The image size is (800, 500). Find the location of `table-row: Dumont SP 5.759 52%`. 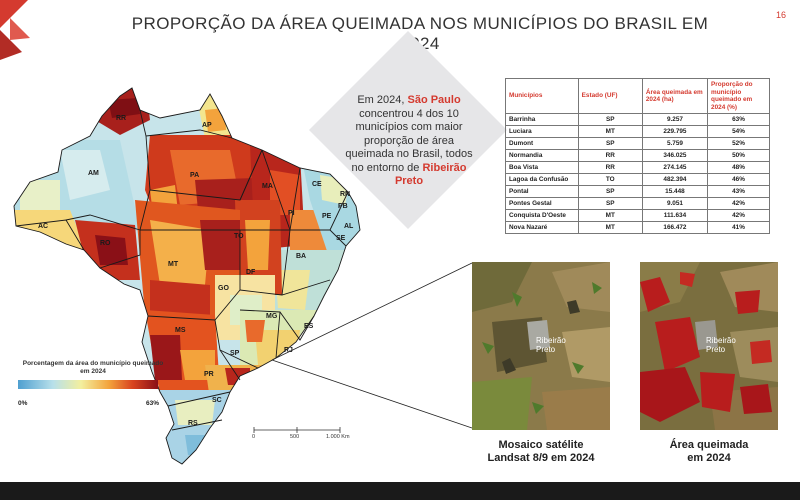

table-row: Dumont SP 5.759 52% is located at coordinates (637, 143).